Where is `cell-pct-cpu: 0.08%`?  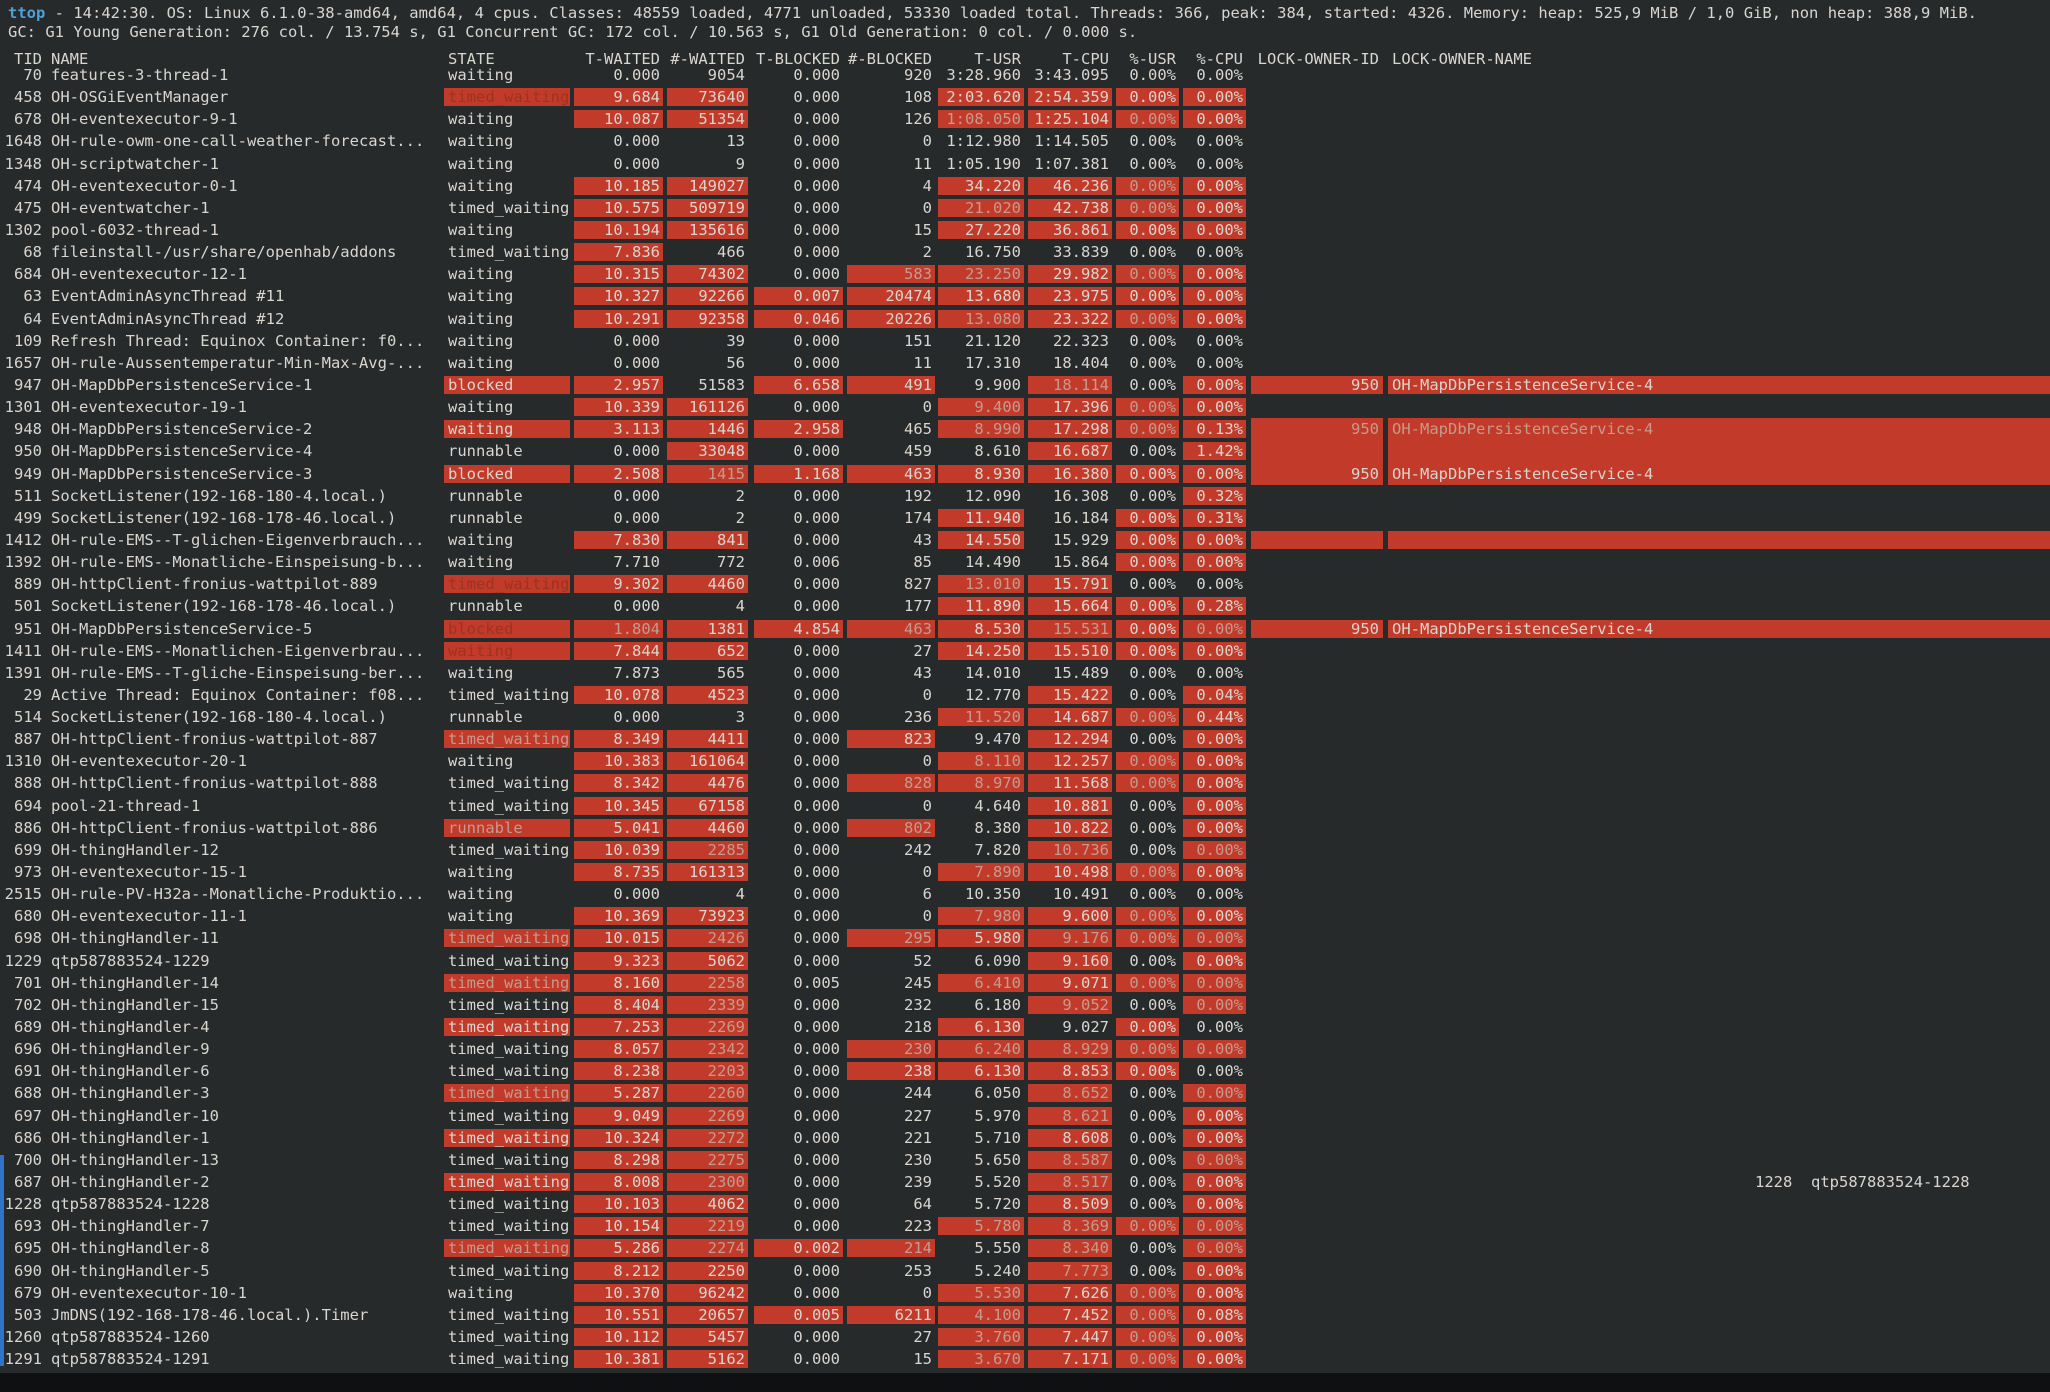
cell-pct-cpu: 0.08% is located at coordinates (1214, 1314).